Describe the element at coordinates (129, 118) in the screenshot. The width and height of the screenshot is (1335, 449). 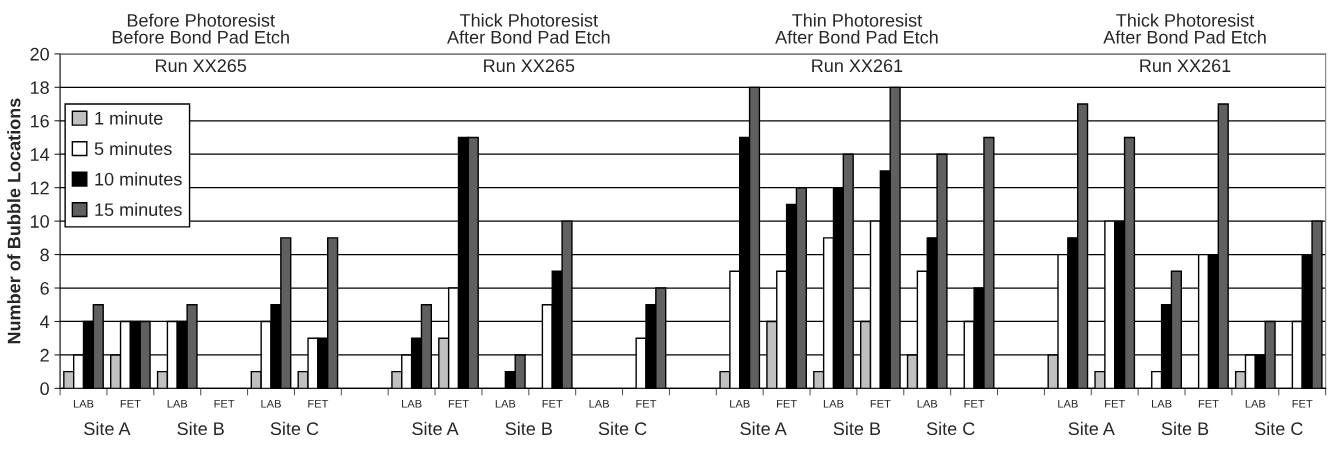
I see `legend-label: 1 minute` at that location.